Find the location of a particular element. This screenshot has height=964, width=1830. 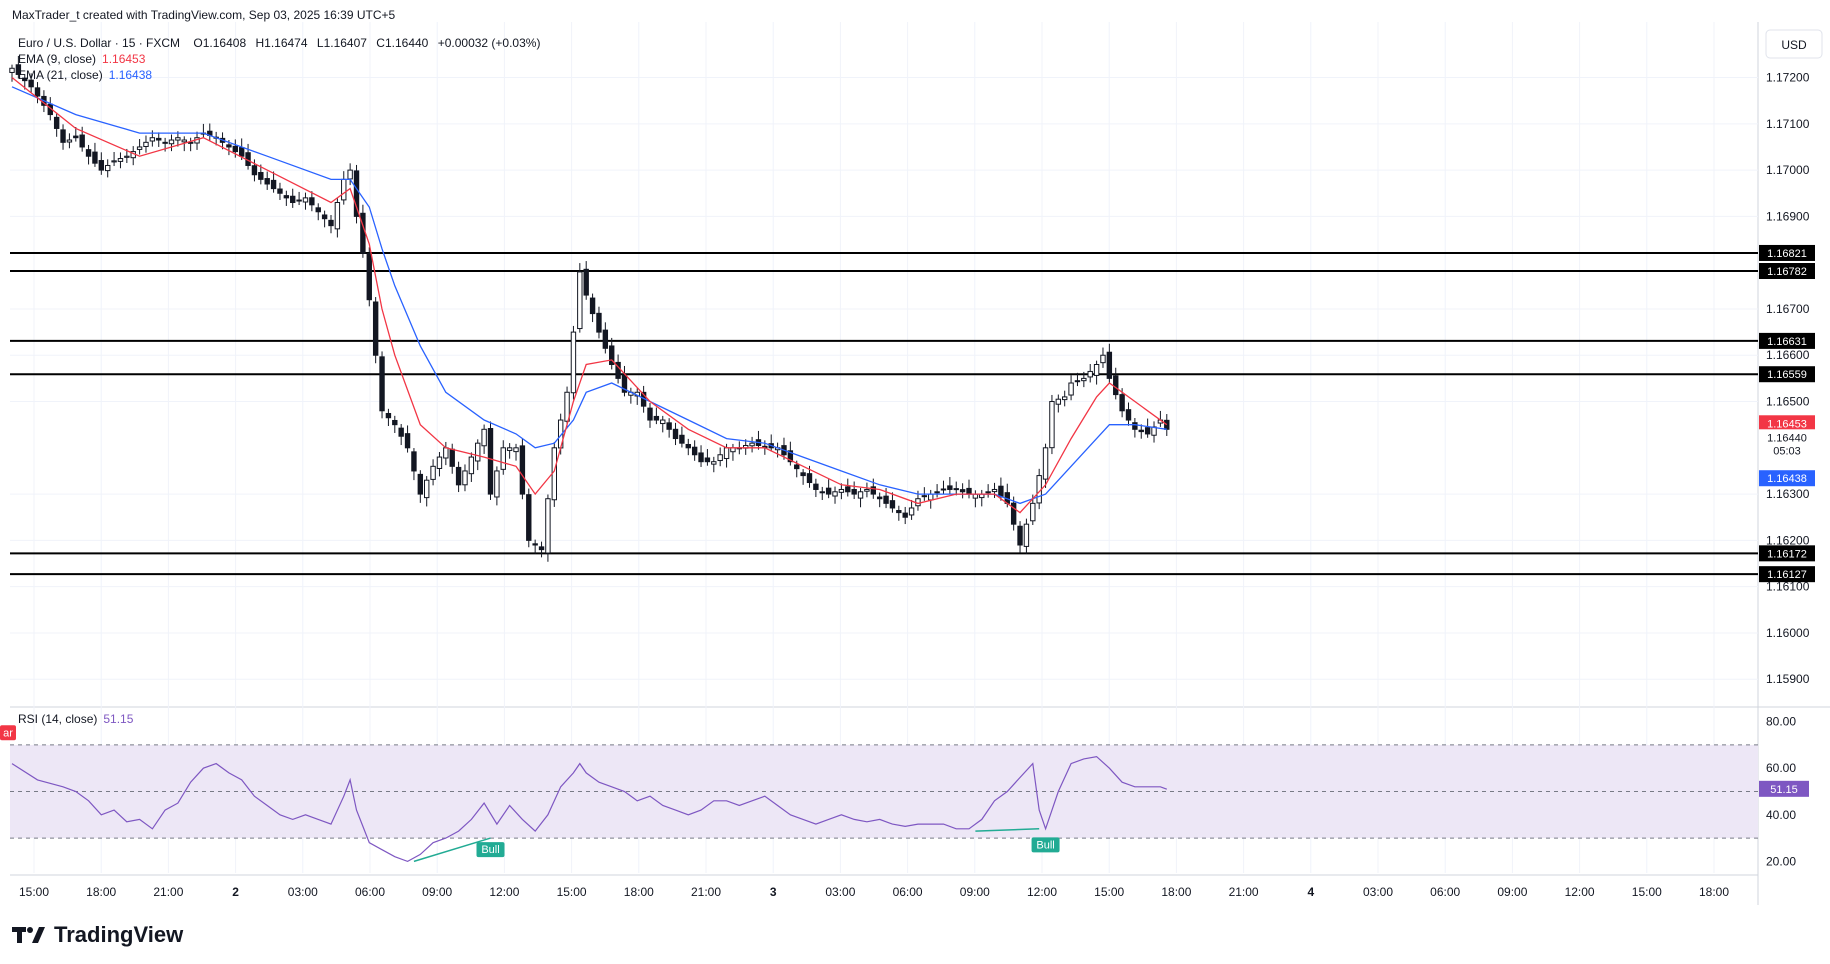

price-tick-label: 1.15900 is located at coordinates (1788, 679).